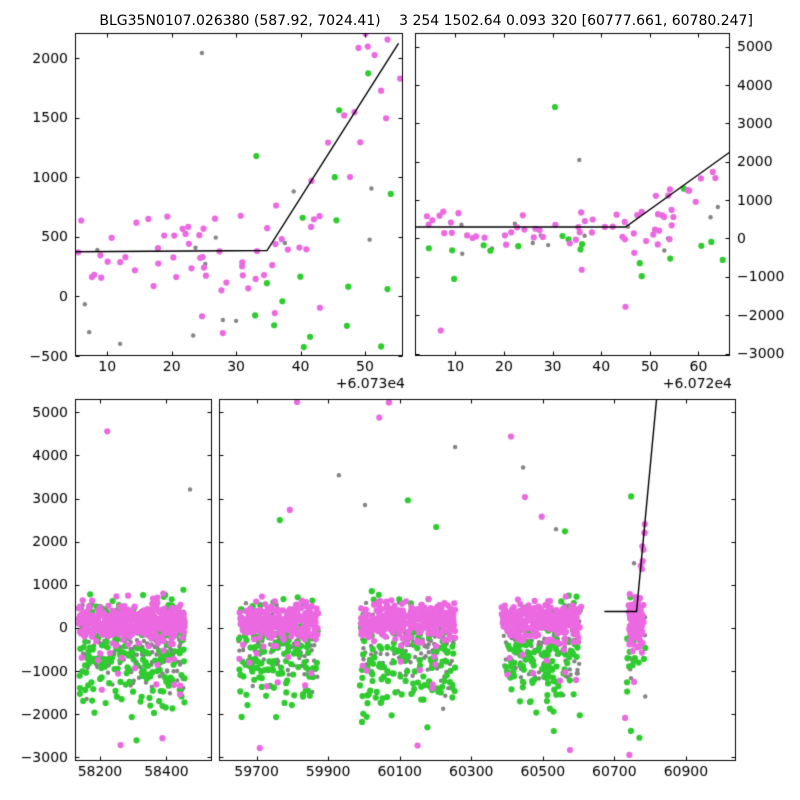 This screenshot has width=800, height=800. Describe the element at coordinates (240, 21) in the screenshot. I see `subplot-title-left: BLG35N0107.026380 (587.92, 7024.41)` at that location.